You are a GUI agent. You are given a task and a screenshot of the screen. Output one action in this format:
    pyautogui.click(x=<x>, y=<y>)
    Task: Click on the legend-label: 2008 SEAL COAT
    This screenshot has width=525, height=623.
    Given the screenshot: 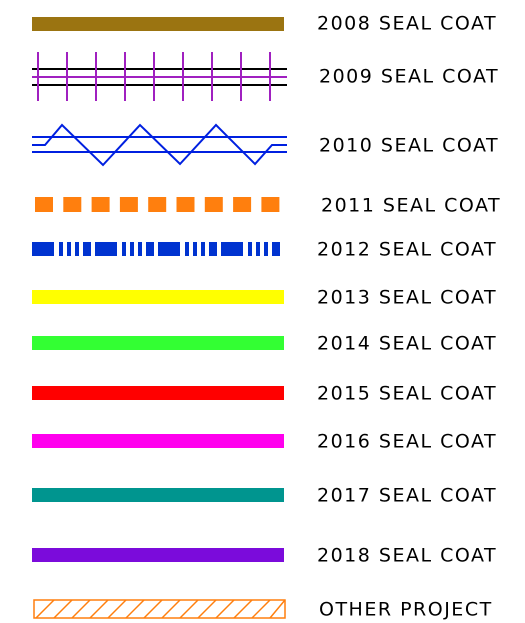 What is the action you would take?
    pyautogui.click(x=407, y=24)
    